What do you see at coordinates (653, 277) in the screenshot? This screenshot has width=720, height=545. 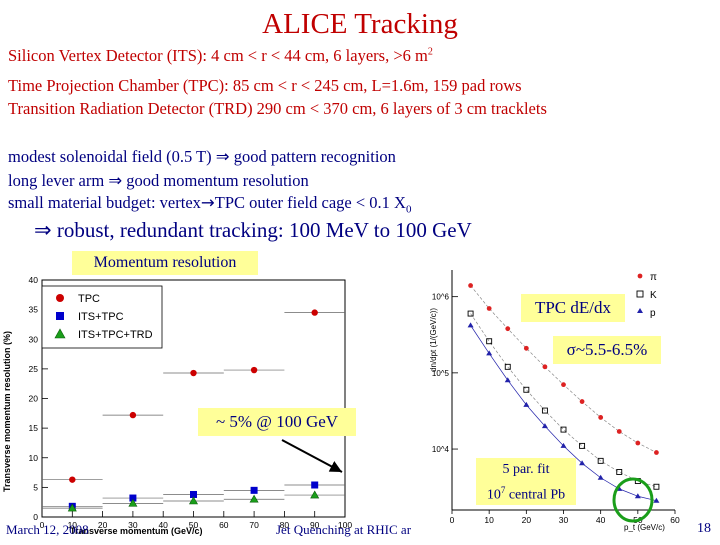 I see `legend-label-pi: π` at bounding box center [653, 277].